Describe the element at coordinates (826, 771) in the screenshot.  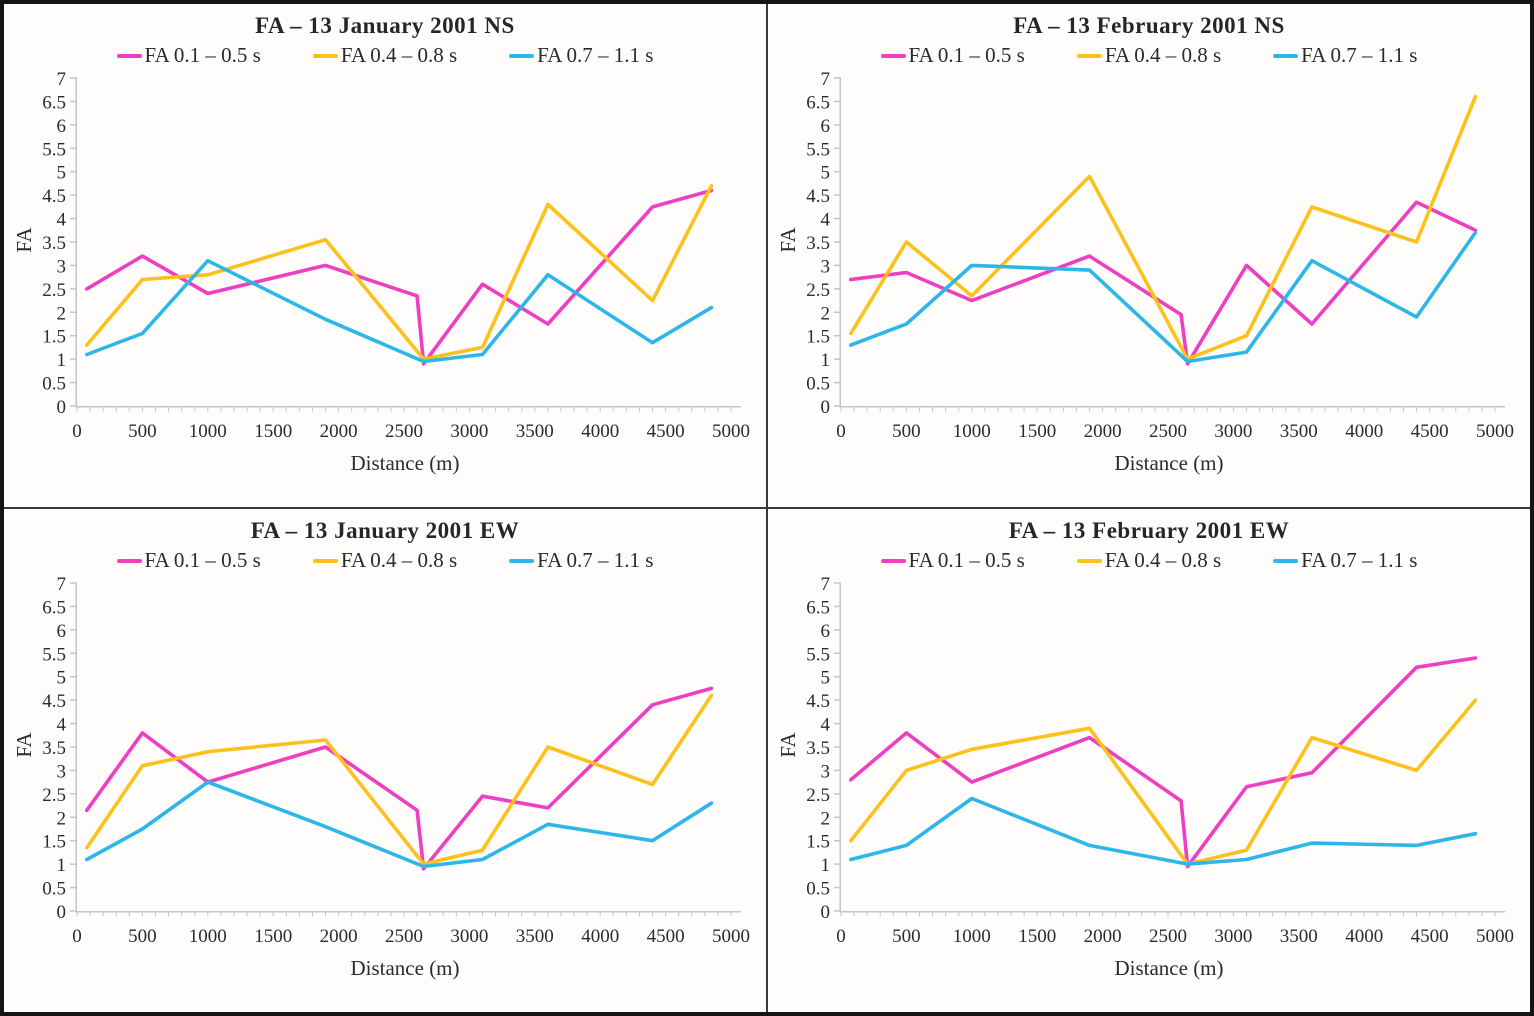
I see `y-tick-label: 3` at that location.